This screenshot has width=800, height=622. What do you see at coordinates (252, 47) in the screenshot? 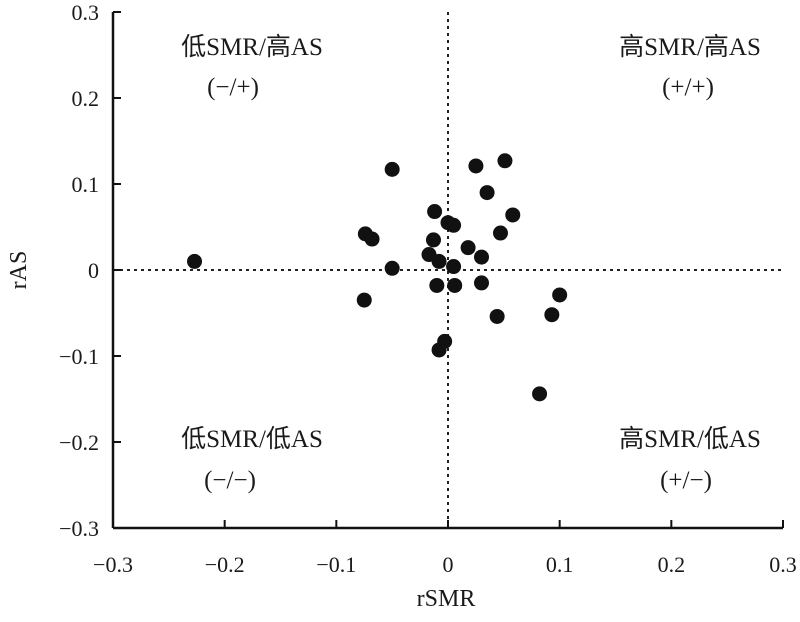
I see `quadrant-top-left-title: 低SMR/高AS` at bounding box center [252, 47].